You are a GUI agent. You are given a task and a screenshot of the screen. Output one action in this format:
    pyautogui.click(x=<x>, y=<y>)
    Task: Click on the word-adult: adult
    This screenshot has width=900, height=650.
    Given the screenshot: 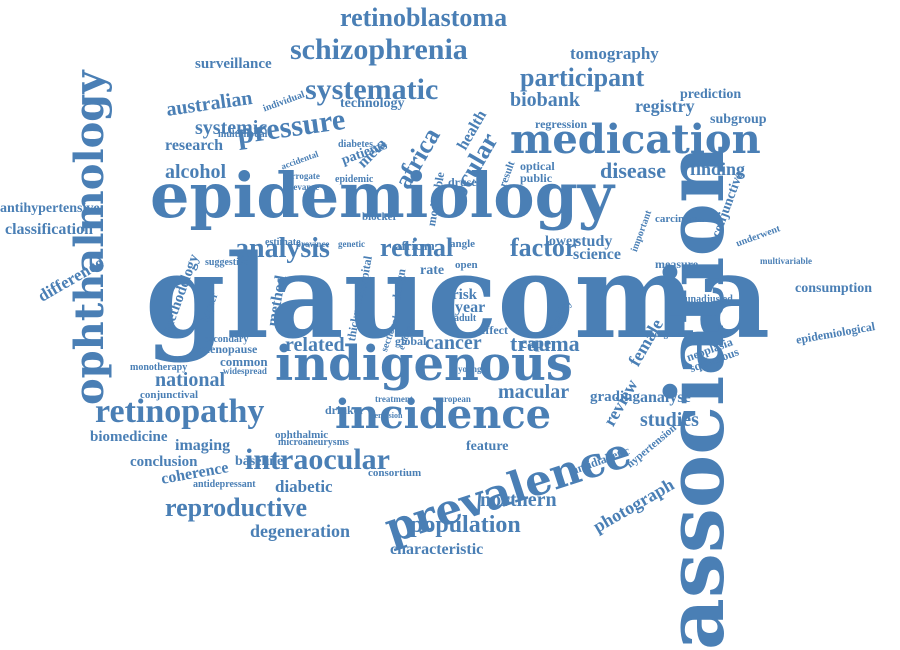 What is the action you would take?
    pyautogui.click(x=465, y=318)
    